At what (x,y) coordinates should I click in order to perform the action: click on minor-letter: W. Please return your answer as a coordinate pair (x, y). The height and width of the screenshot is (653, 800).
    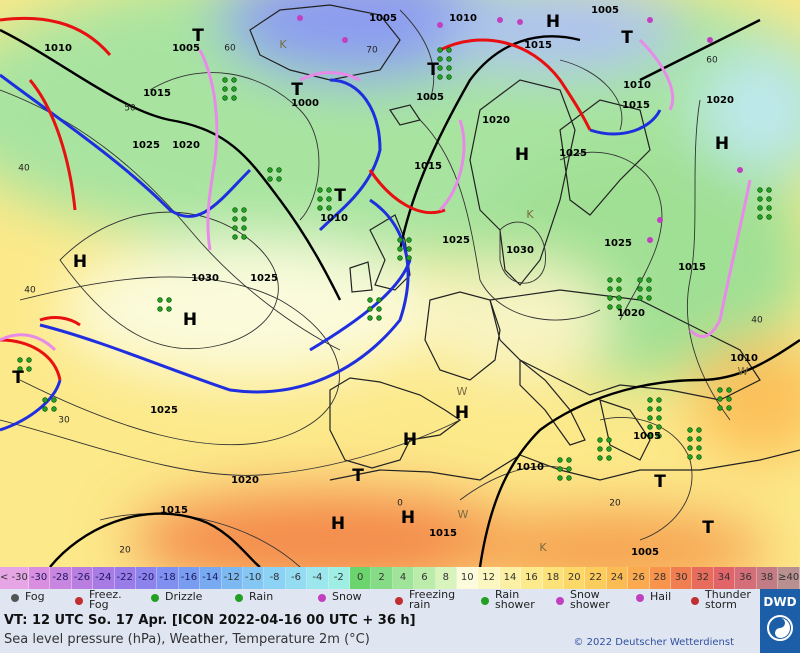
    Looking at the image, I should click on (743, 371).